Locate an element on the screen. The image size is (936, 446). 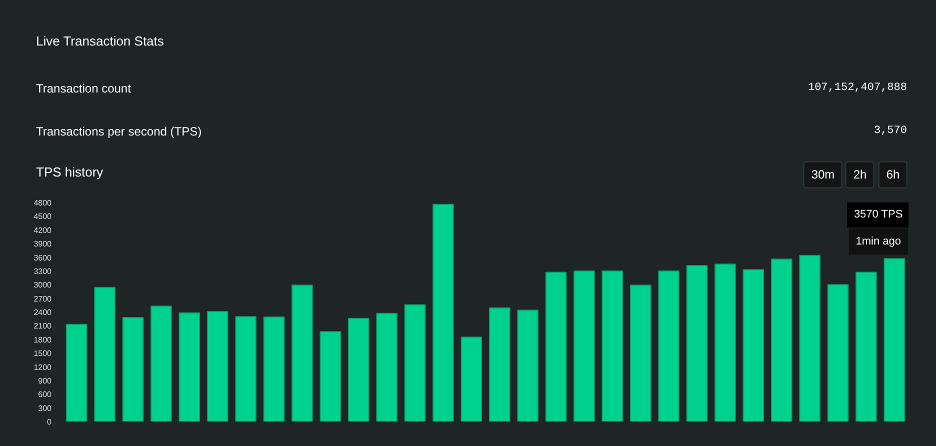
y-tick-label: 3000 is located at coordinates (43, 285).